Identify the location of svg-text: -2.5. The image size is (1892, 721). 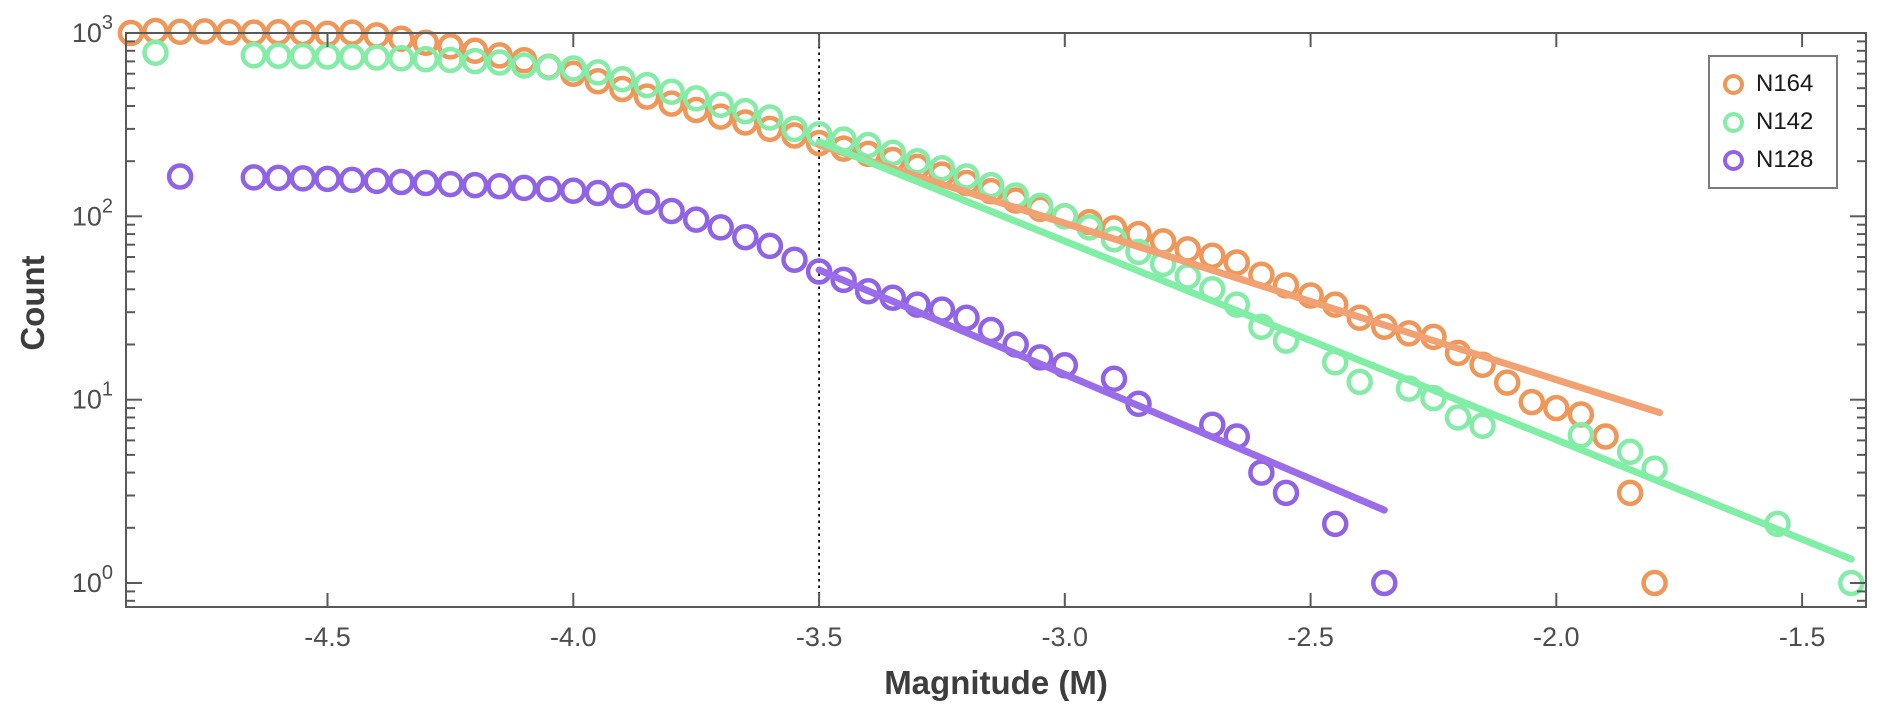
(1310, 637).